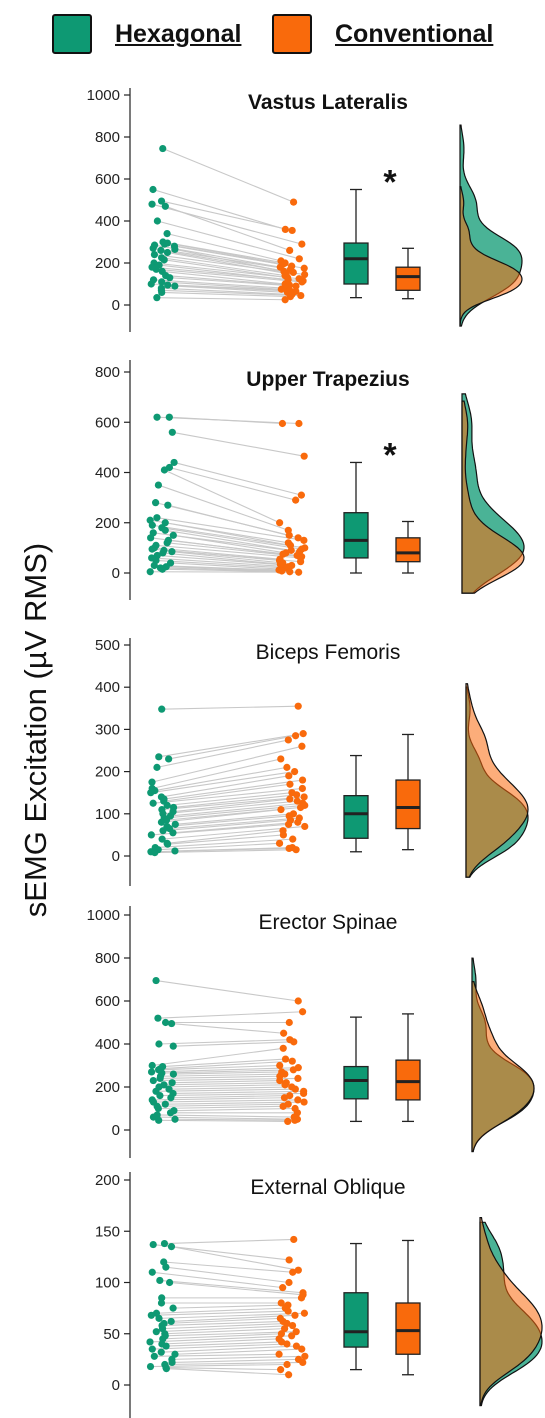 The height and width of the screenshot is (1418, 545). Describe the element at coordinates (327, 379) in the screenshot. I see `panel-title: Upper Trapezius` at that location.